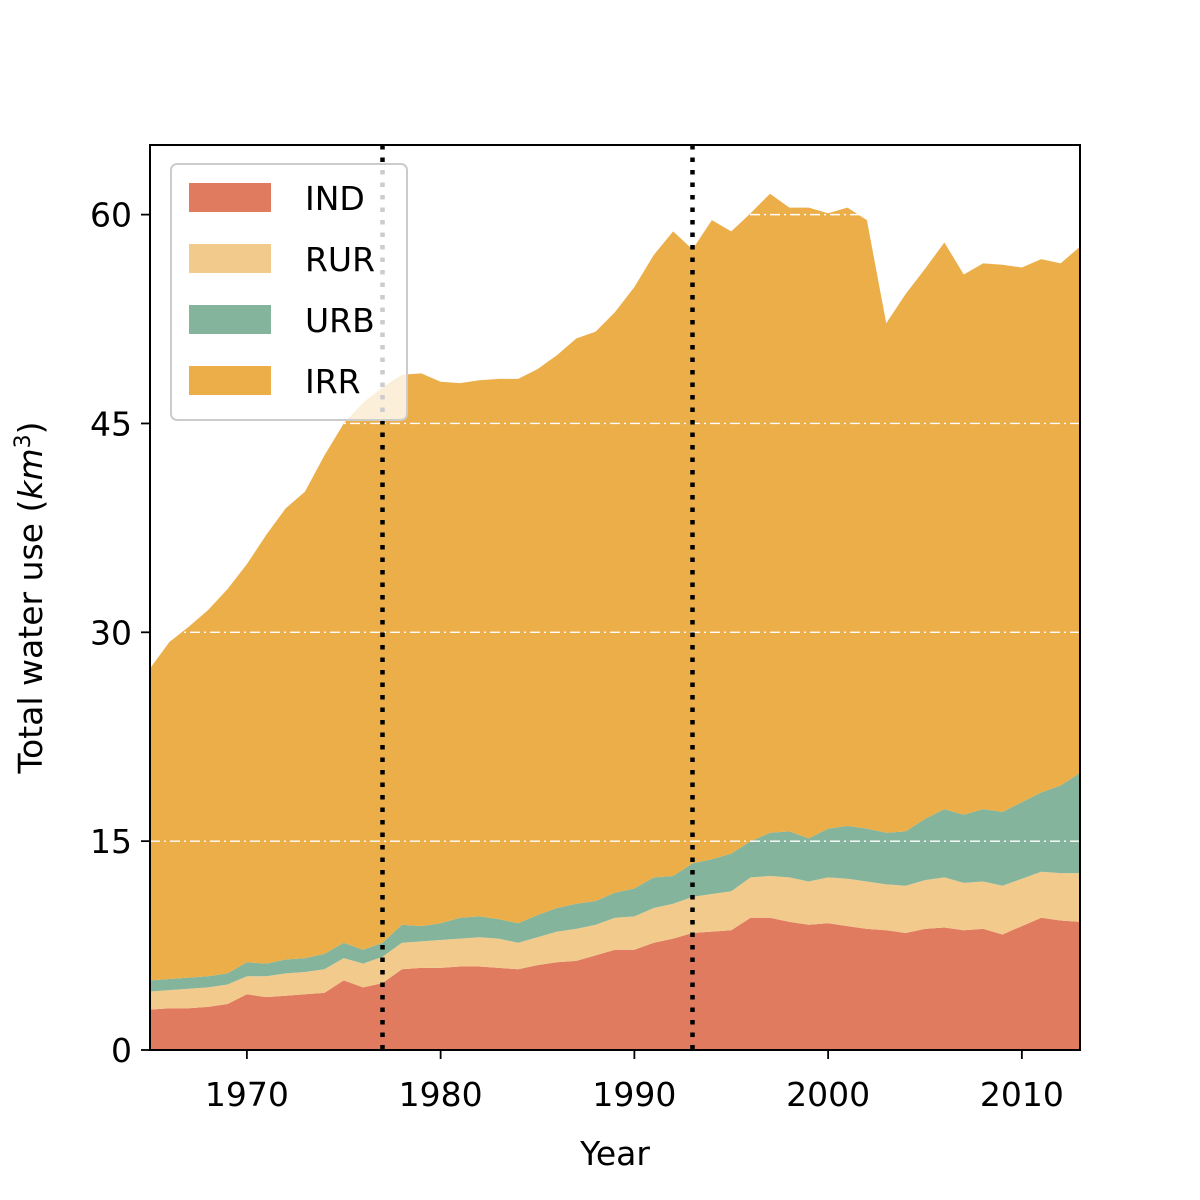  What do you see at coordinates (111, 841) in the screenshot?
I see `y-tick-label-15: 15` at bounding box center [111, 841].